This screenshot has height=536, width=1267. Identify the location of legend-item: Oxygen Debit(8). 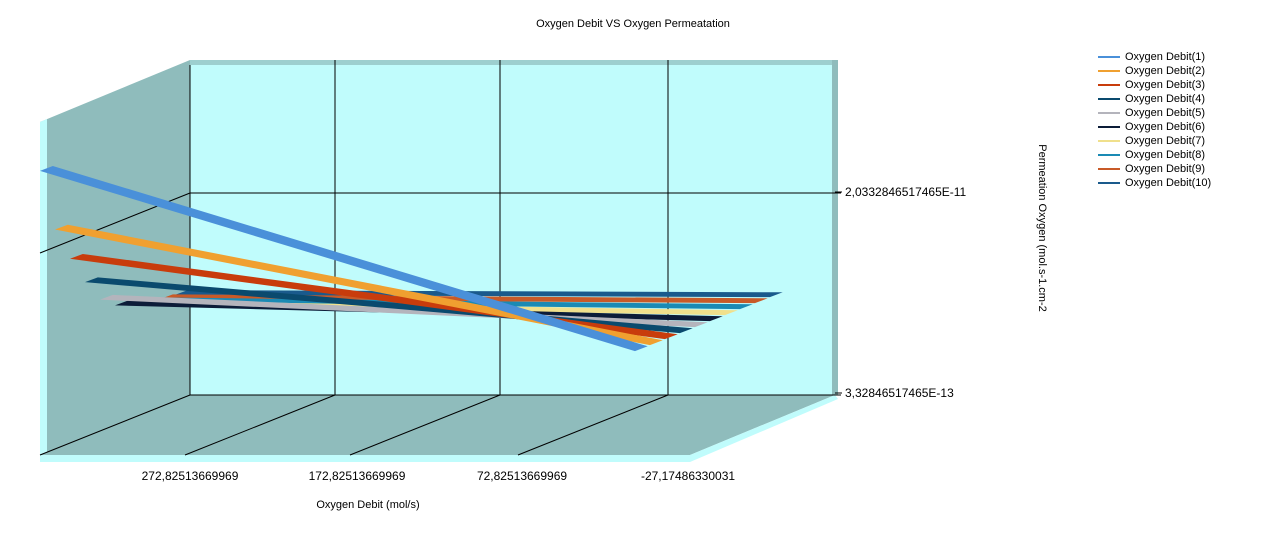
(1154, 155).